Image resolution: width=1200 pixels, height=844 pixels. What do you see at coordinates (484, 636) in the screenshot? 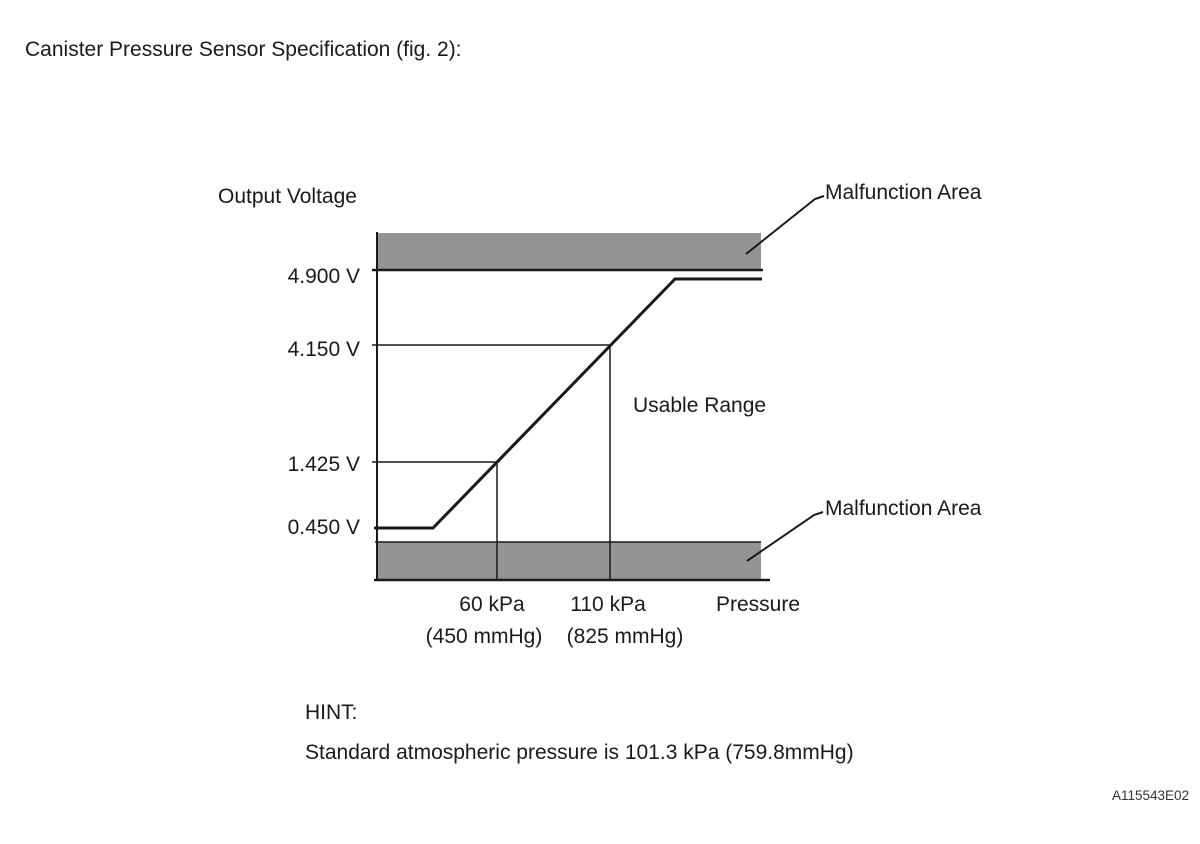
I see `x-tick-450mmhg: (450 mmHg)` at bounding box center [484, 636].